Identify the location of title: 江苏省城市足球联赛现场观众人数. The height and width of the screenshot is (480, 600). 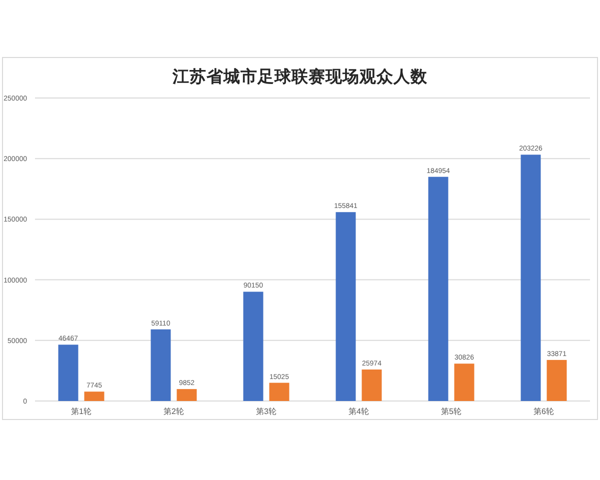
(300, 76).